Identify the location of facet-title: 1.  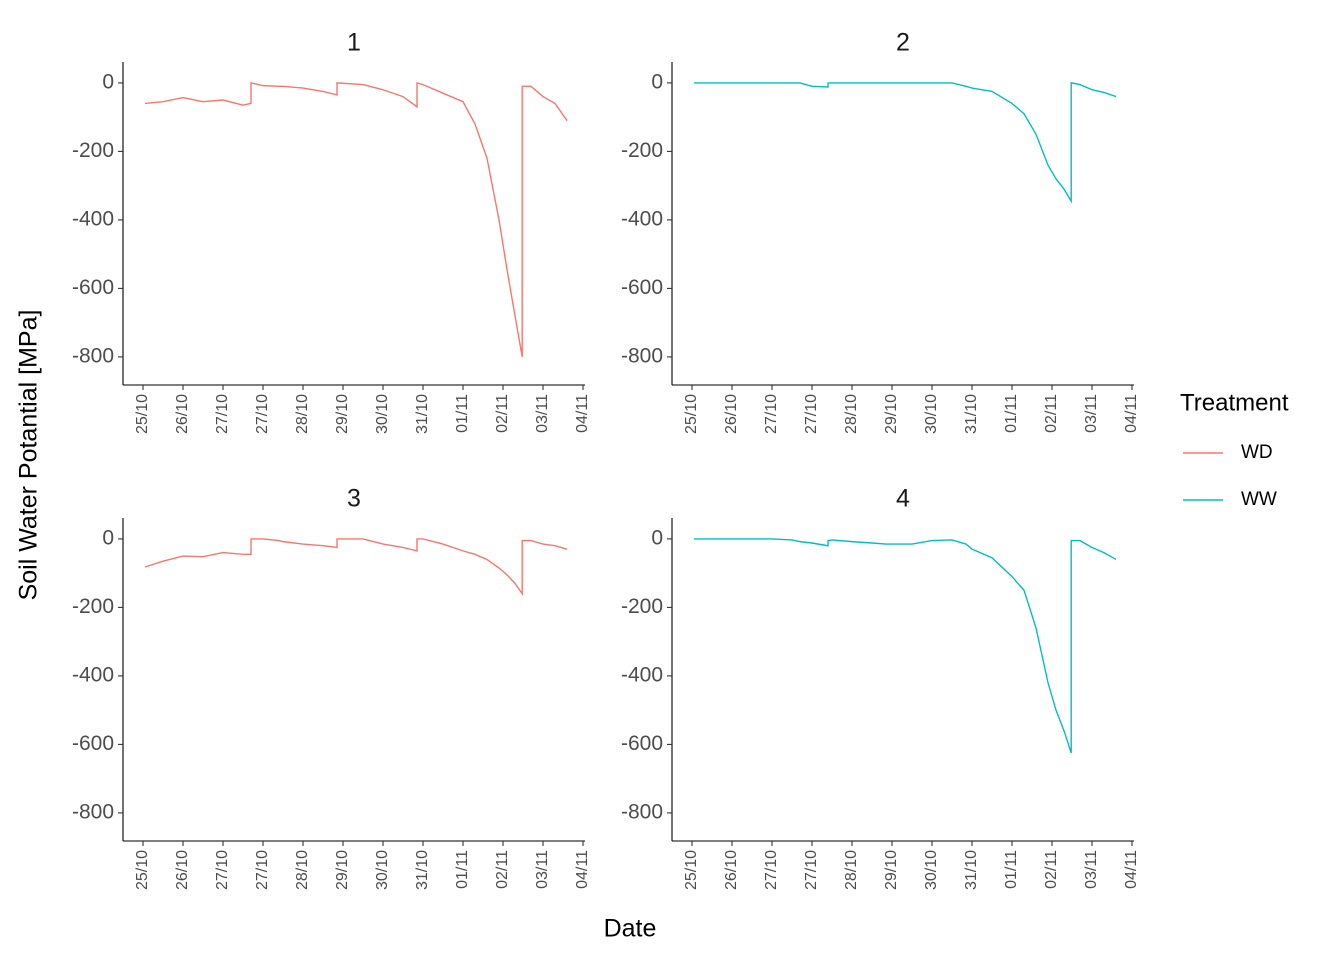
(354, 43).